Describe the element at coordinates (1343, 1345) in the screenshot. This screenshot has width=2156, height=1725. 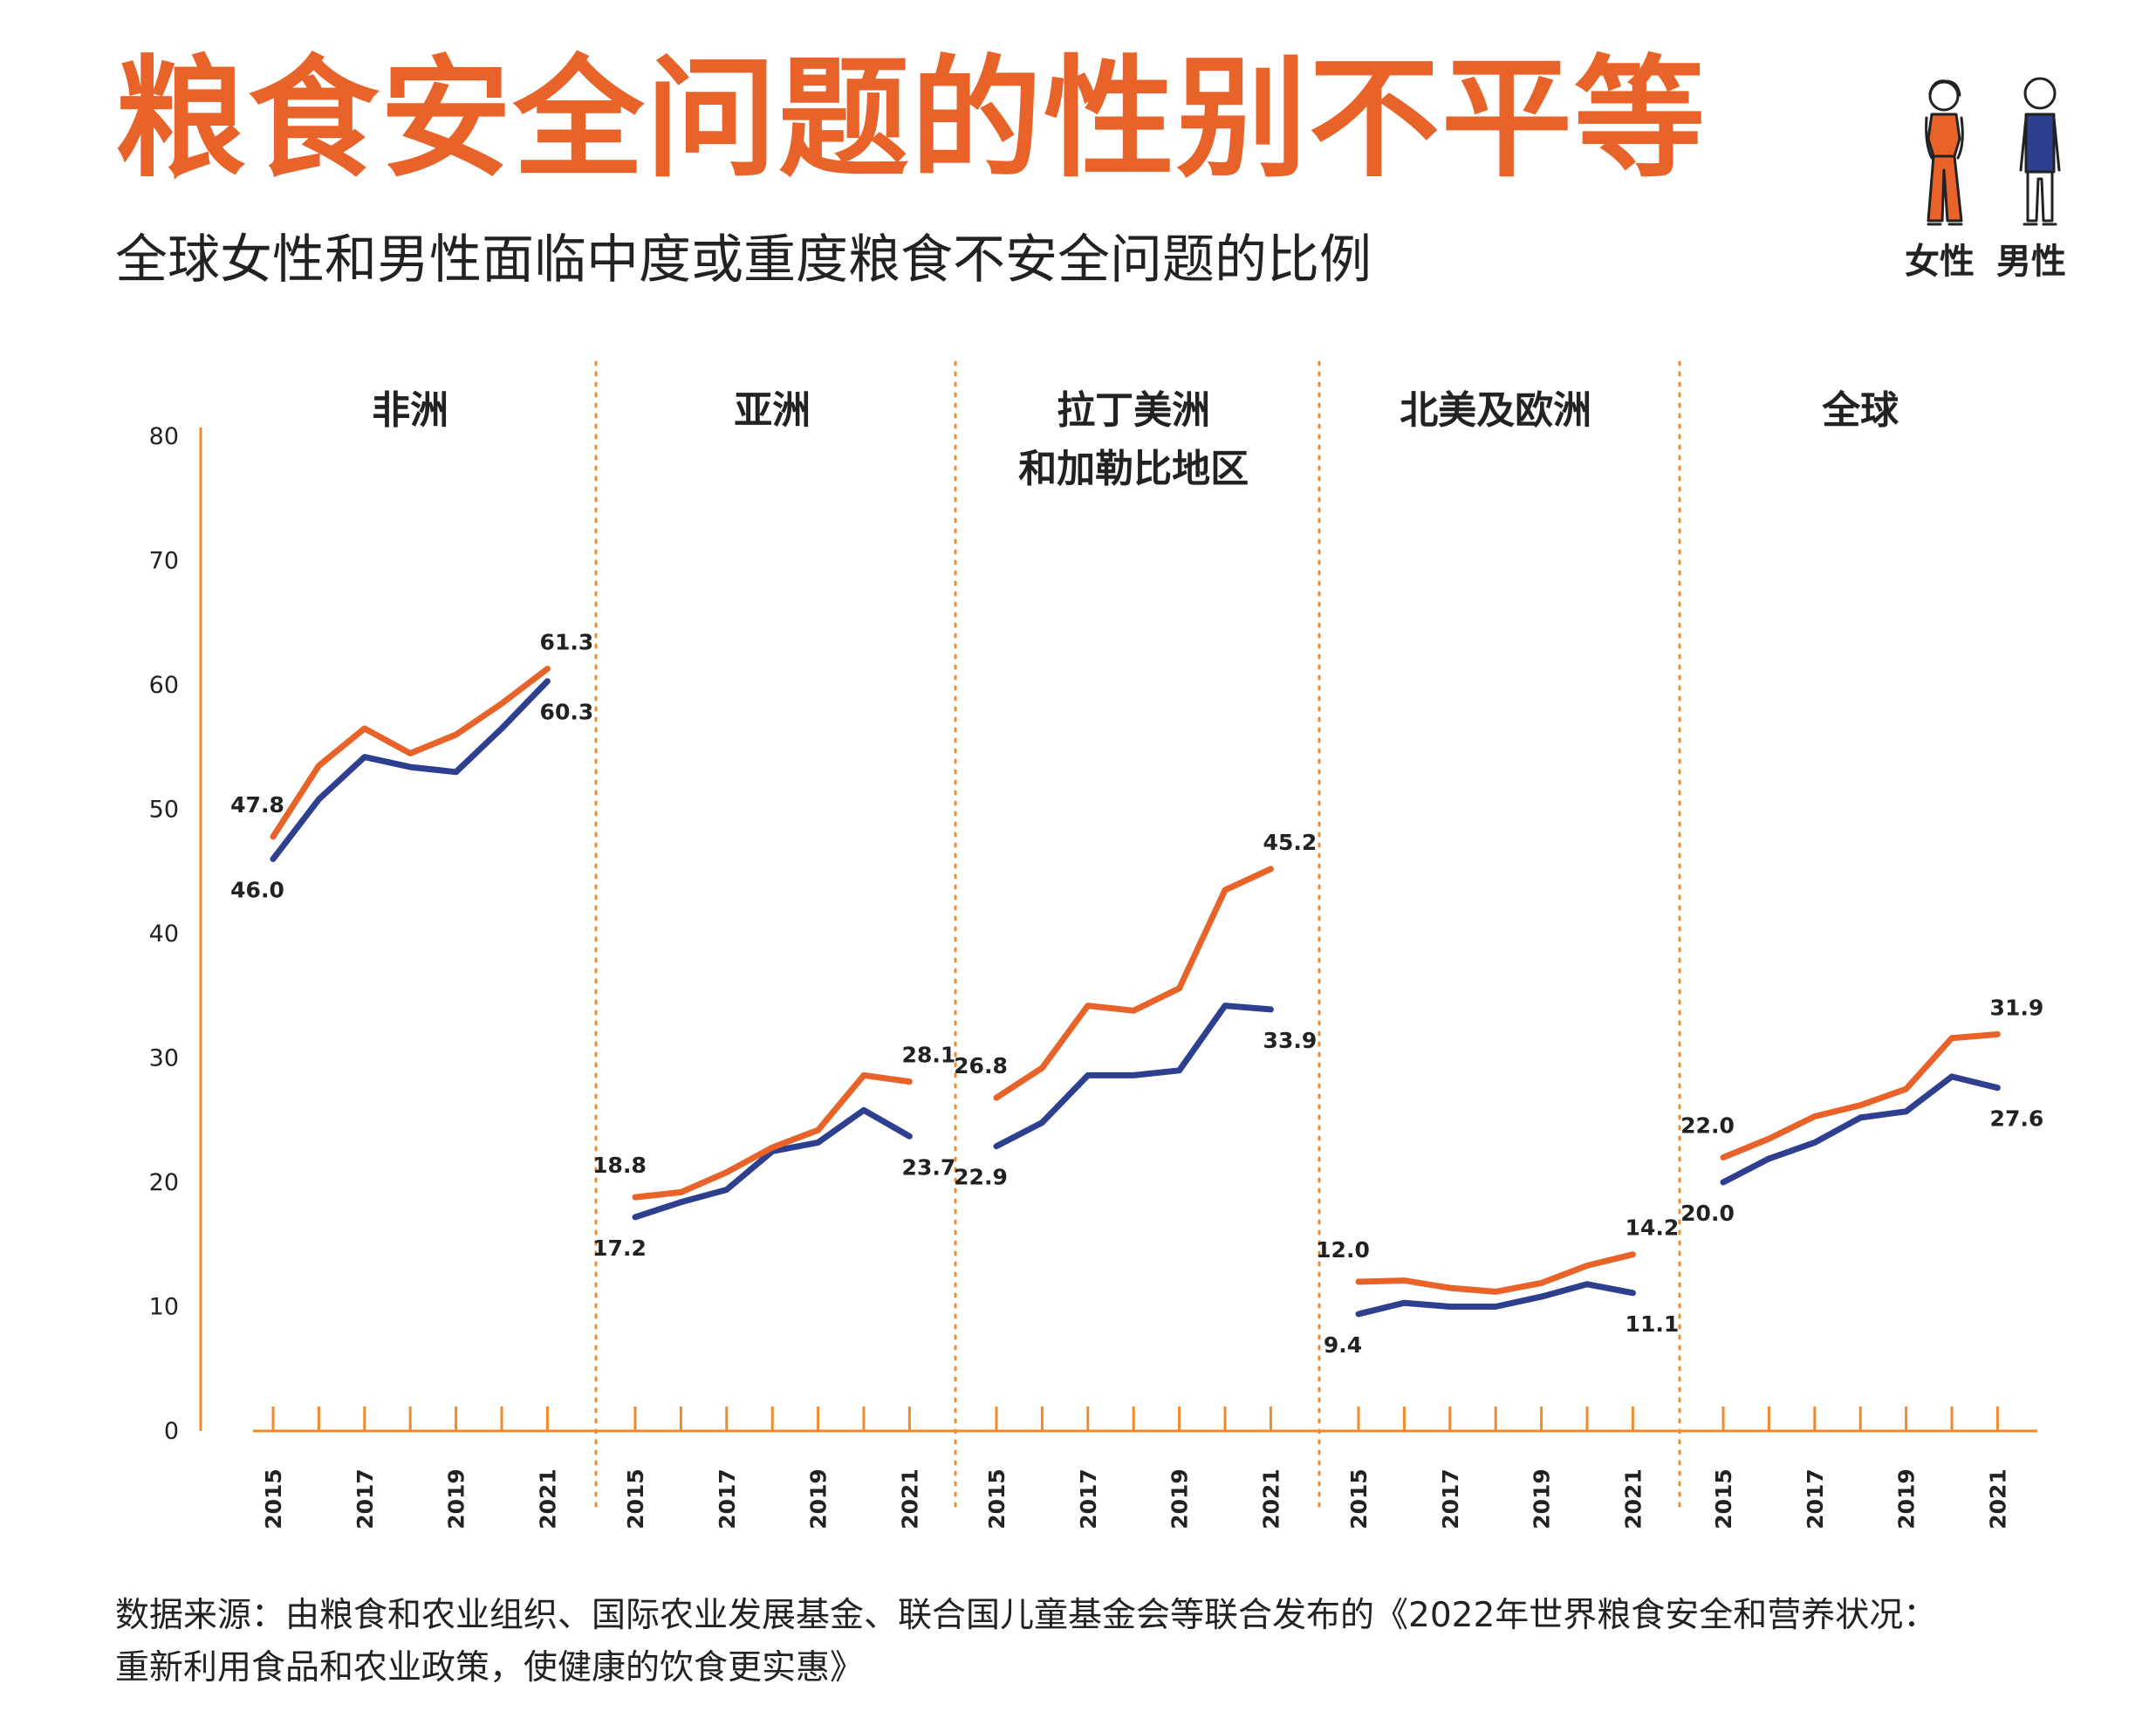
I see `data-label-male-start-4: 9.4` at that location.